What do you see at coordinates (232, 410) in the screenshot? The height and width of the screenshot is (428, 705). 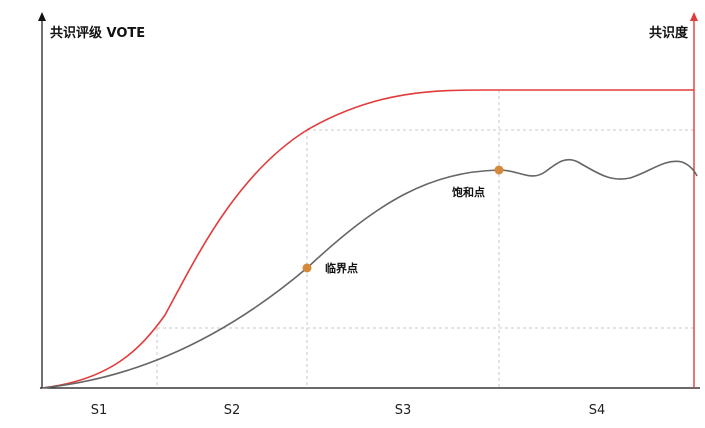 I see `stage-label-s2: S2` at bounding box center [232, 410].